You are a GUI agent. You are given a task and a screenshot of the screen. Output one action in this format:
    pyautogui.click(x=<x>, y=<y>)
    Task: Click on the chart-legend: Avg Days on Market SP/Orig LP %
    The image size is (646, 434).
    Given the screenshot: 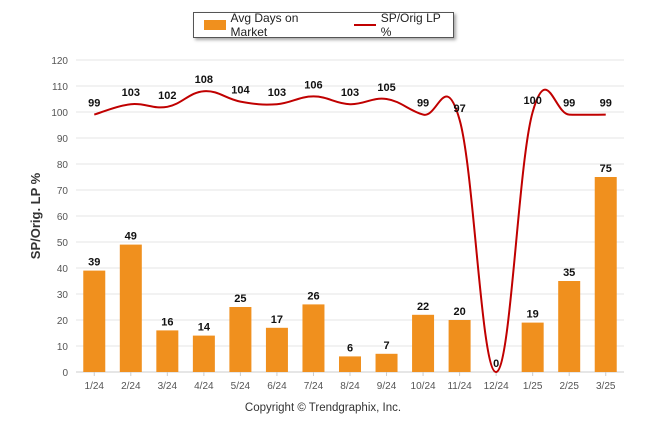 What is the action you would take?
    pyautogui.click(x=323, y=25)
    